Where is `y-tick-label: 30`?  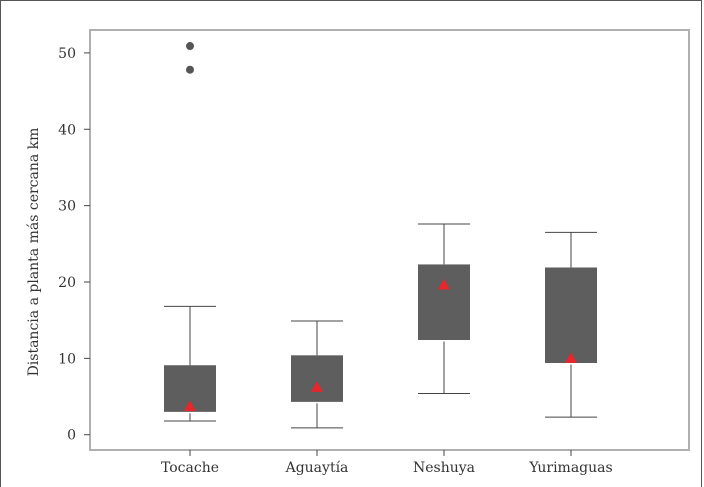 y-tick-label: 30 is located at coordinates (67, 207).